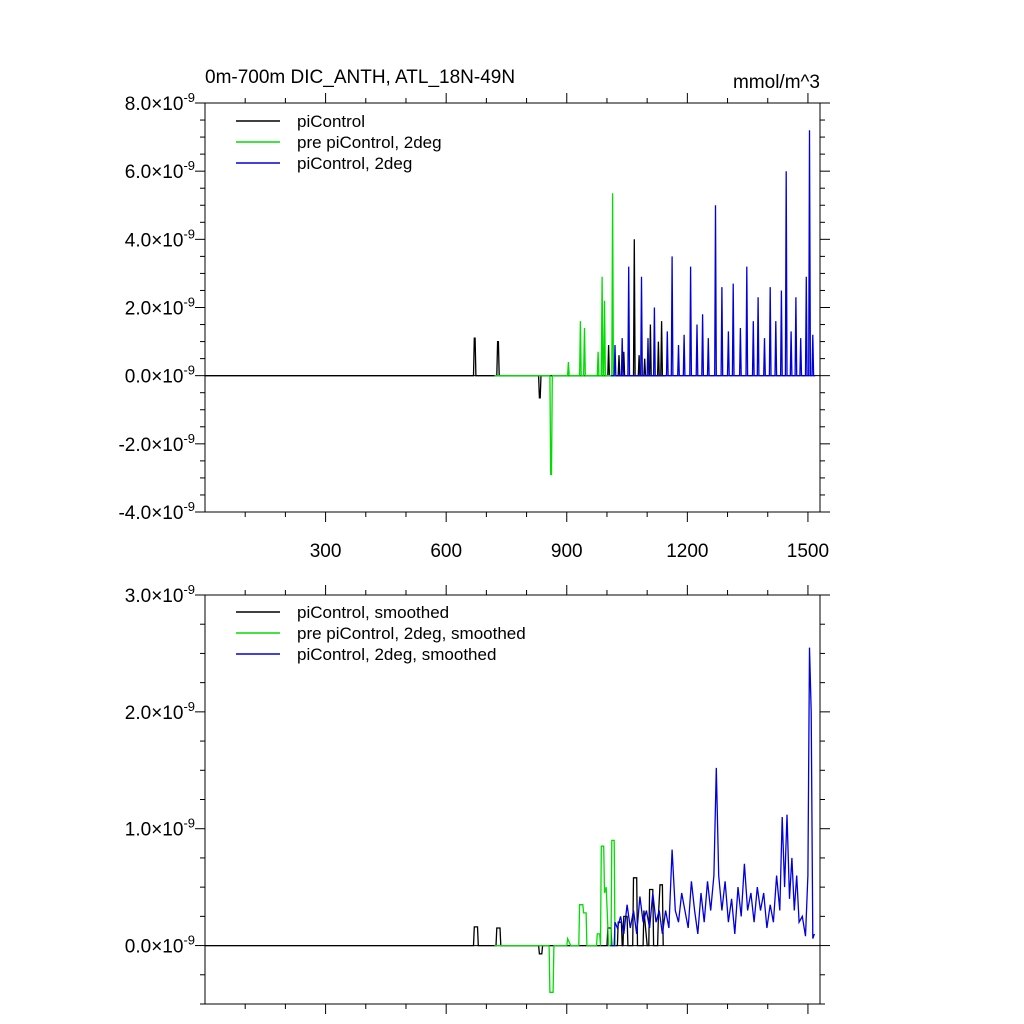 The image size is (1024, 1024). What do you see at coordinates (156, 443) in the screenshot?
I see `y-tick-label: -2.0×10⁻⁹` at bounding box center [156, 443].